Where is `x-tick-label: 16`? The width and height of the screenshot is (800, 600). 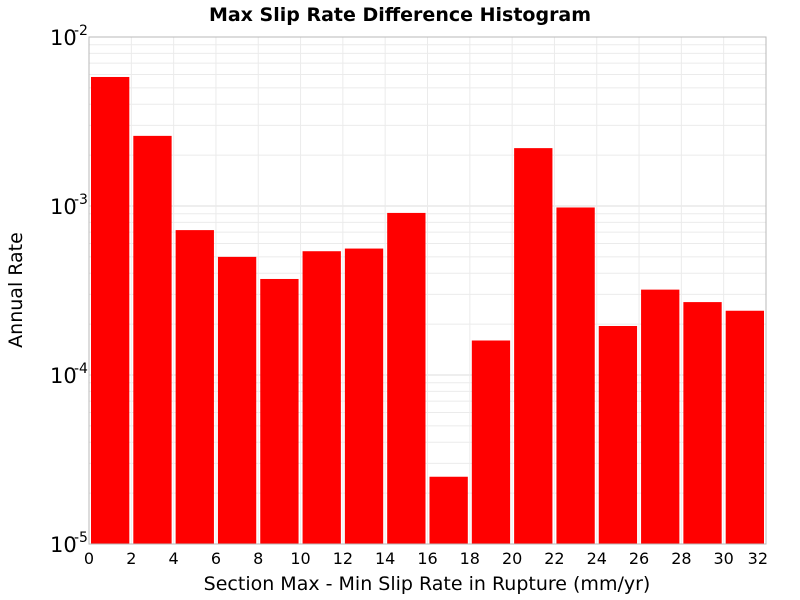 x-tick-label: 16 is located at coordinates (427, 558).